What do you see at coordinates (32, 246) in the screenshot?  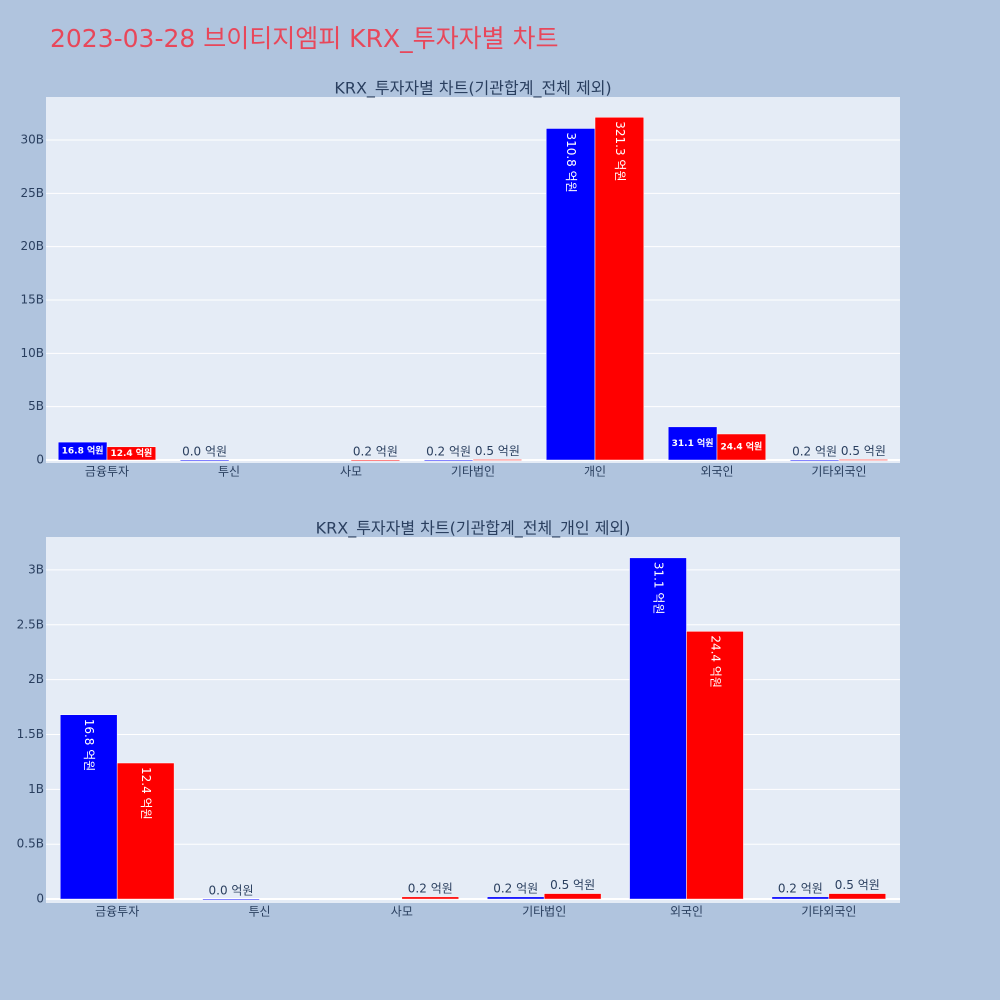 I see `y-tick-label: 20B` at bounding box center [32, 246].